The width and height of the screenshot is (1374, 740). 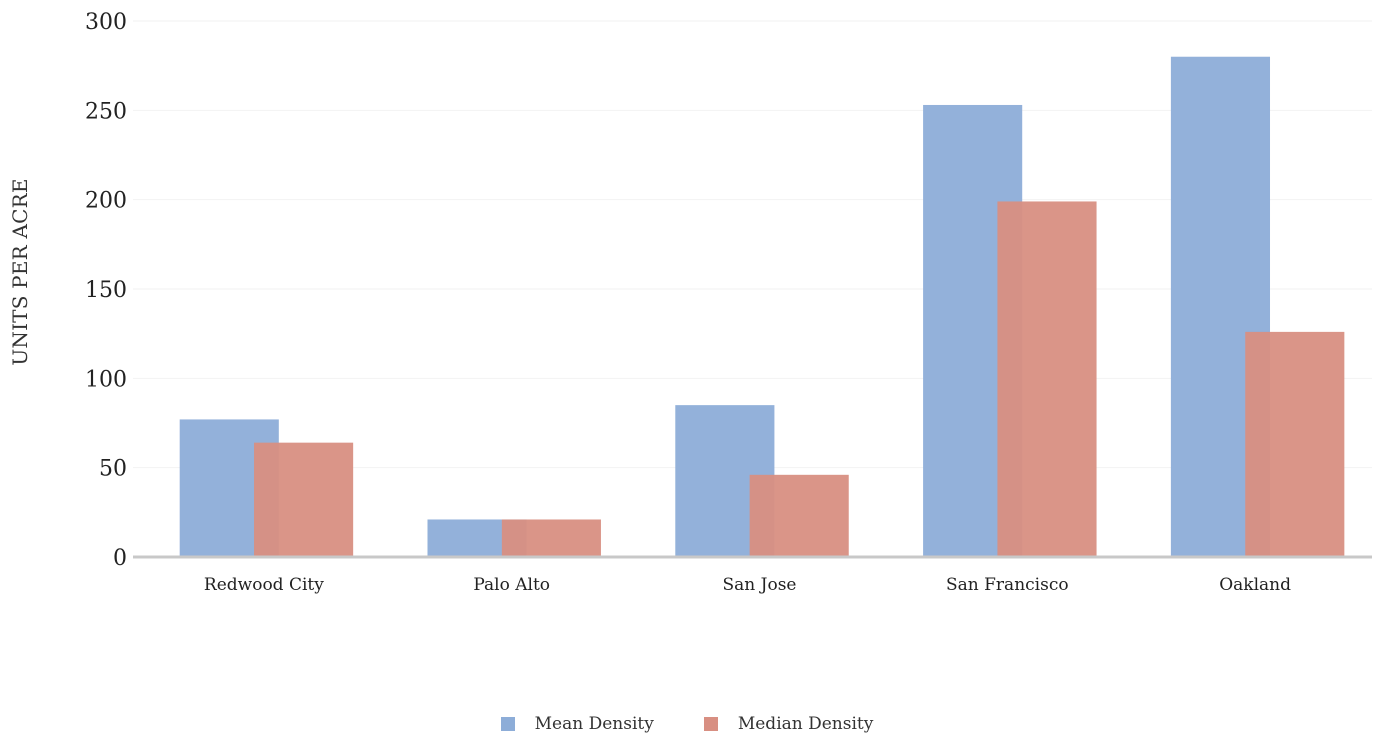 I want to click on legend: Mean Density Median Density, so click(x=687, y=724).